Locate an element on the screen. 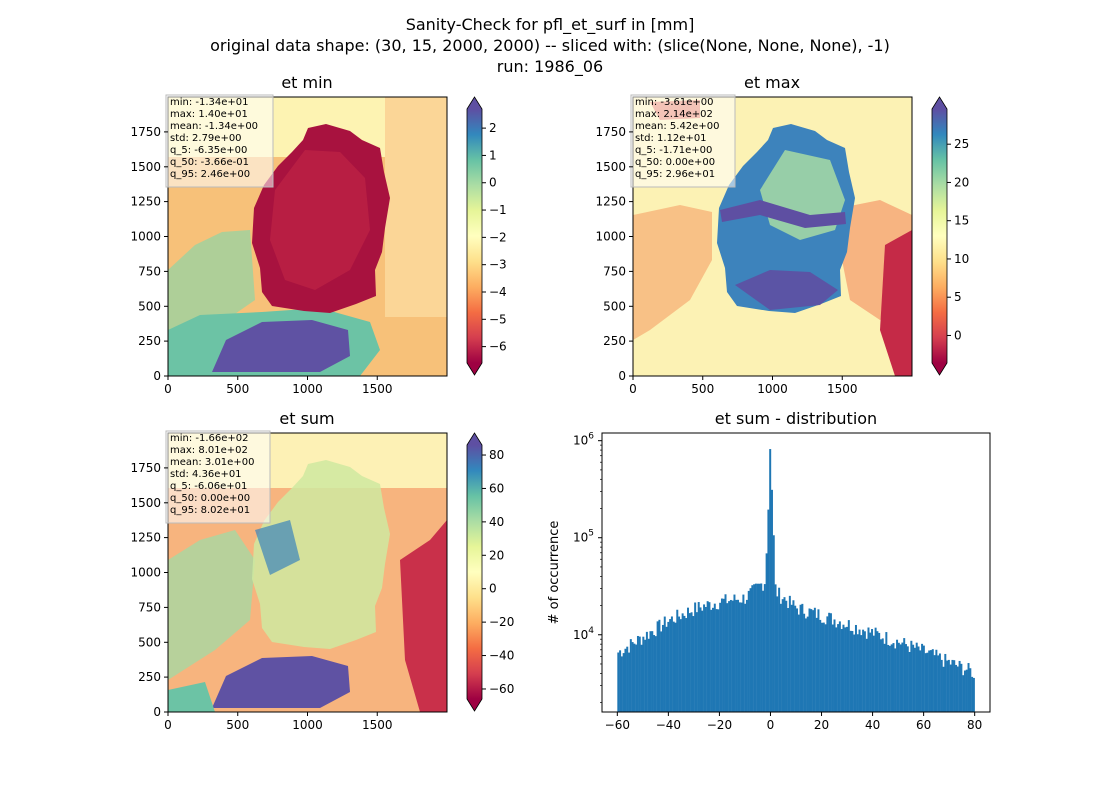  y-tick-label: 105 is located at coordinates (583, 537).